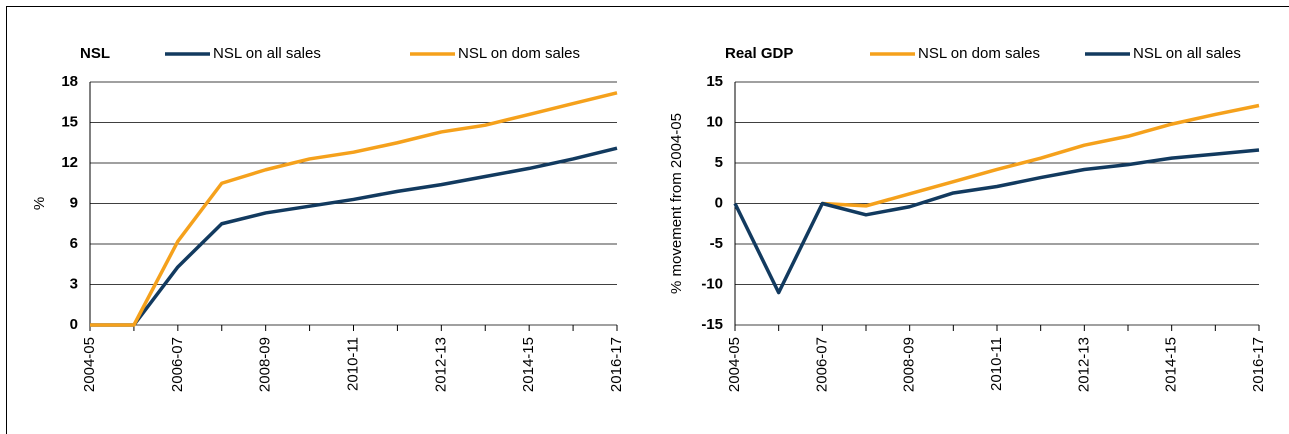 The height and width of the screenshot is (434, 1289). Describe the element at coordinates (69, 162) in the screenshot. I see `y-tick-label: 12` at that location.